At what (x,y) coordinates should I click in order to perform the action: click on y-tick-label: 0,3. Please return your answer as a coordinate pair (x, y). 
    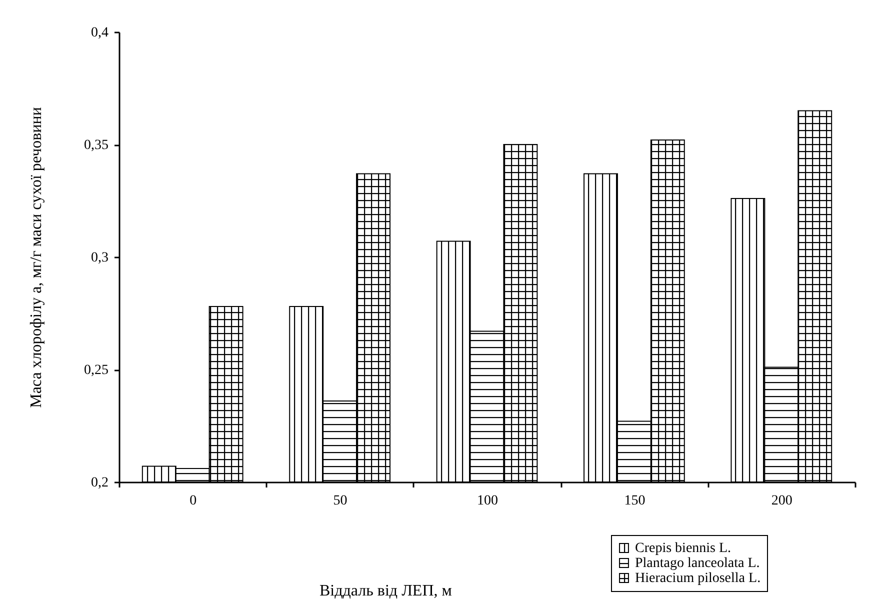
    Looking at the image, I should click on (99, 258).